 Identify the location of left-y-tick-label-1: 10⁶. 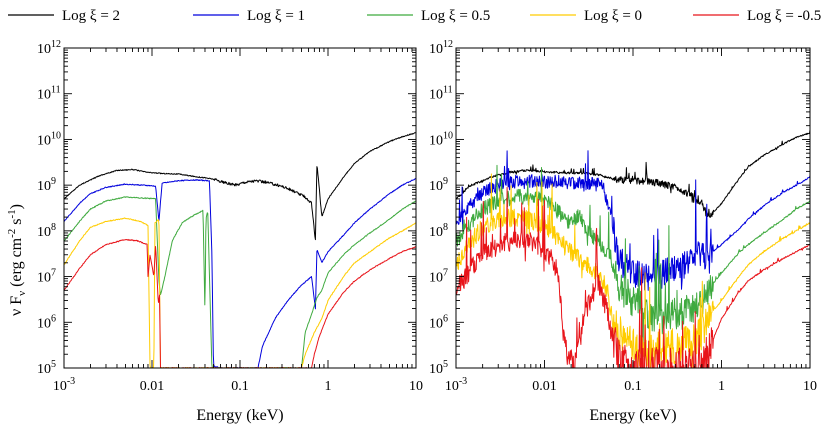
(46, 322).